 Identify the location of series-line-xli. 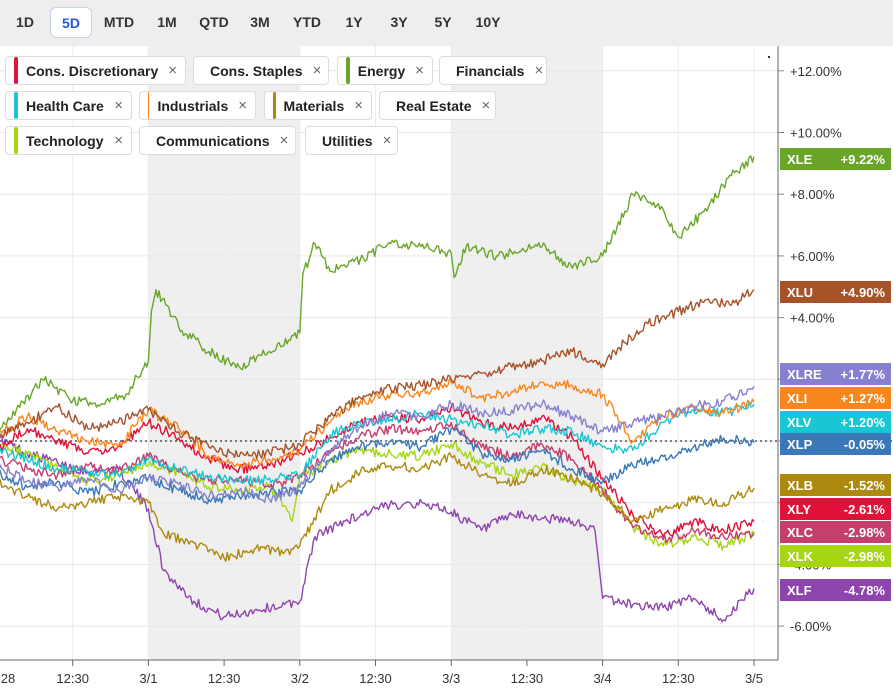
(377, 423).